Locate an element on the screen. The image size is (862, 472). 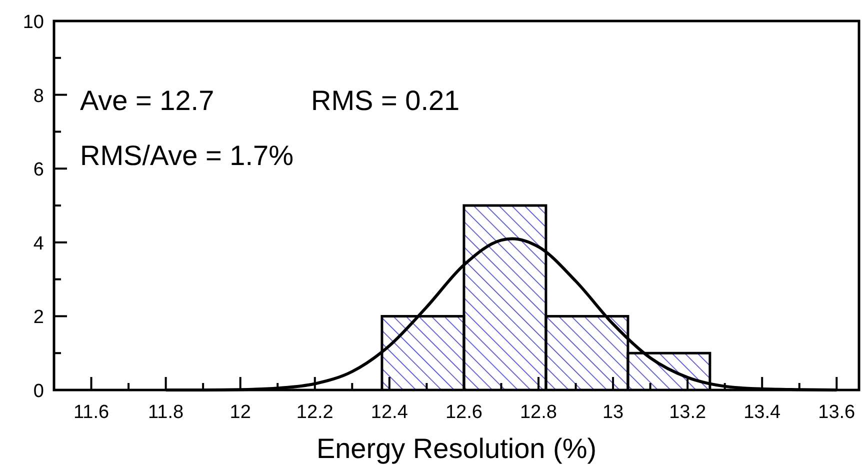
y-tick-label: 4 is located at coordinates (38, 243).